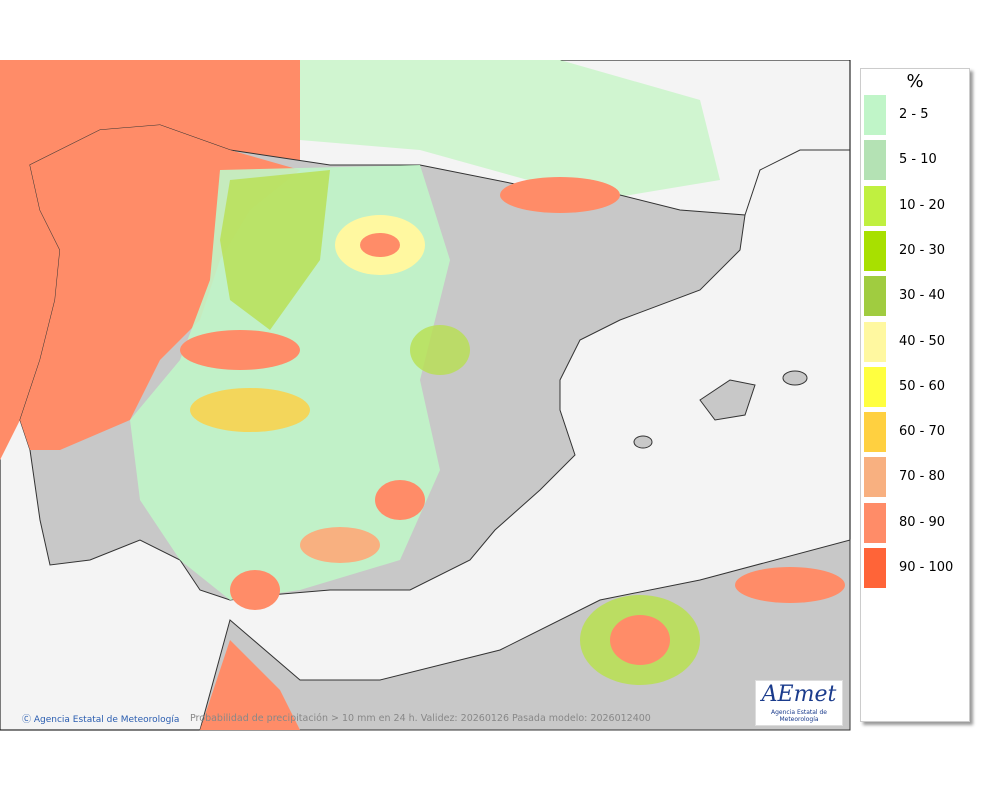  I want to click on legend-label: 90 - 100, so click(926, 567).